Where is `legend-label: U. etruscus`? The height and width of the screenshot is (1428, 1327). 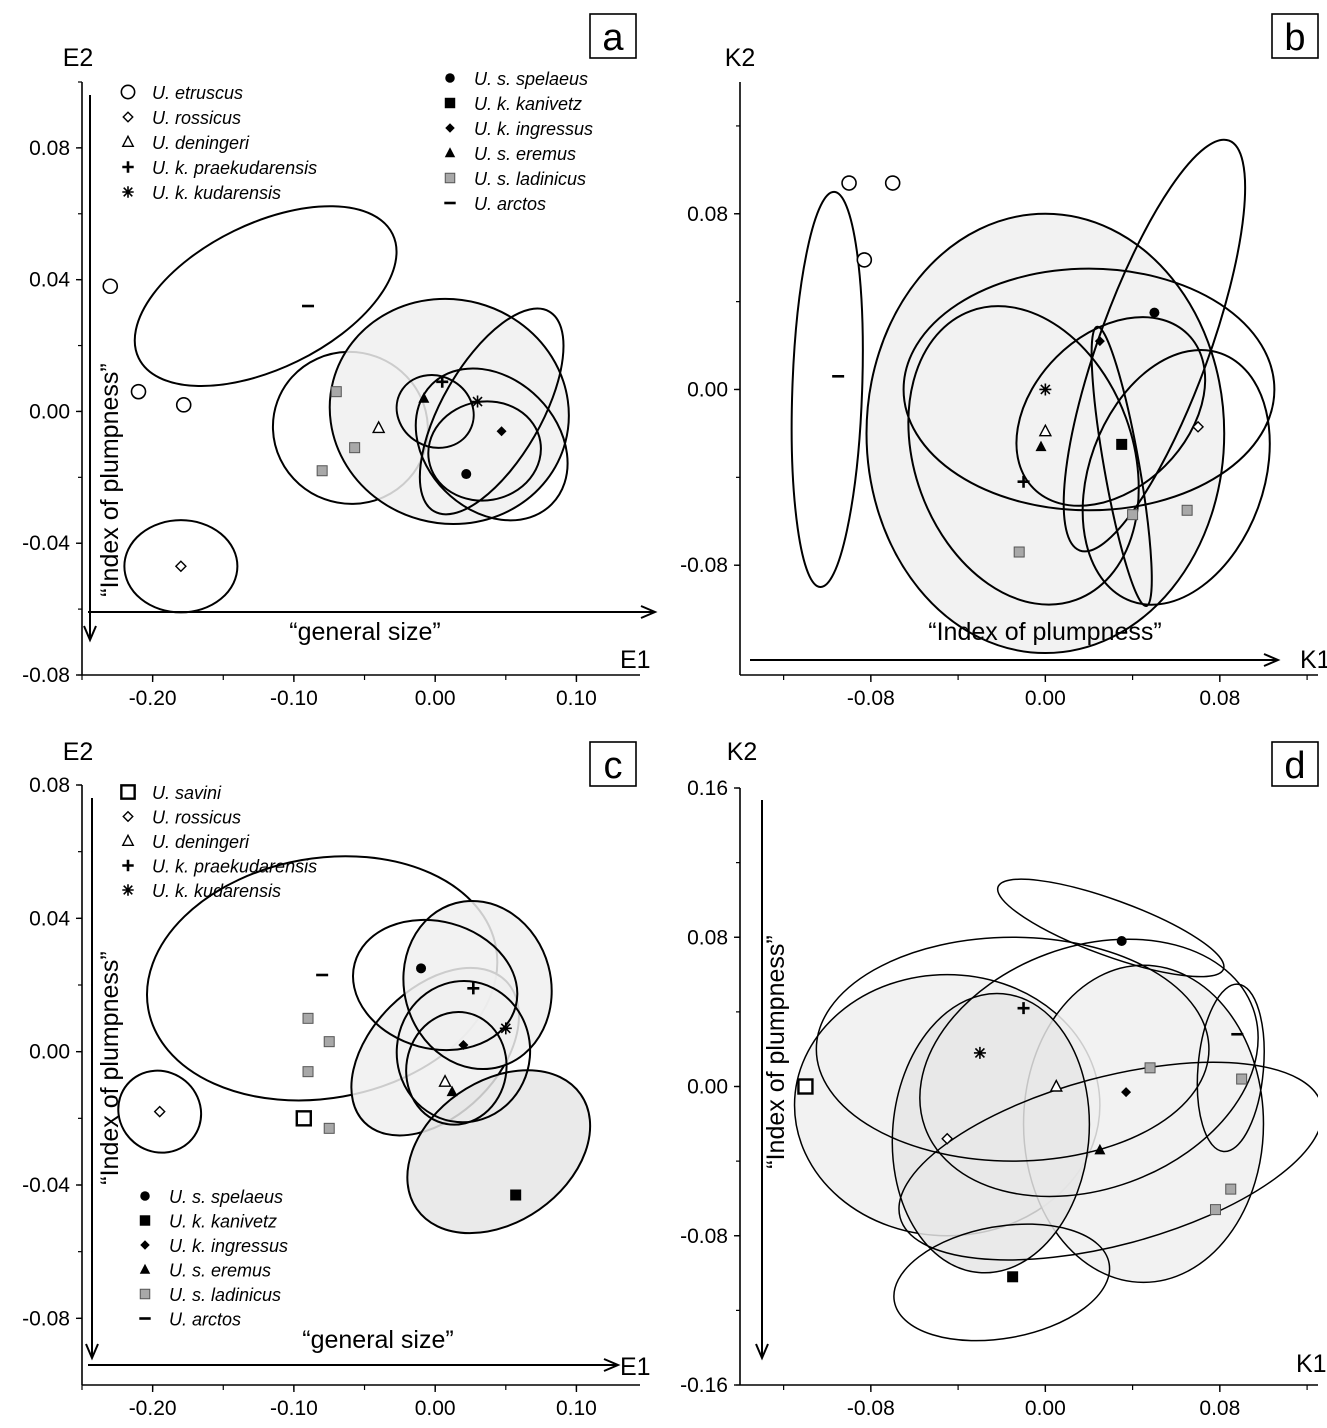
legend-label: U. etruscus is located at coordinates (197, 93).